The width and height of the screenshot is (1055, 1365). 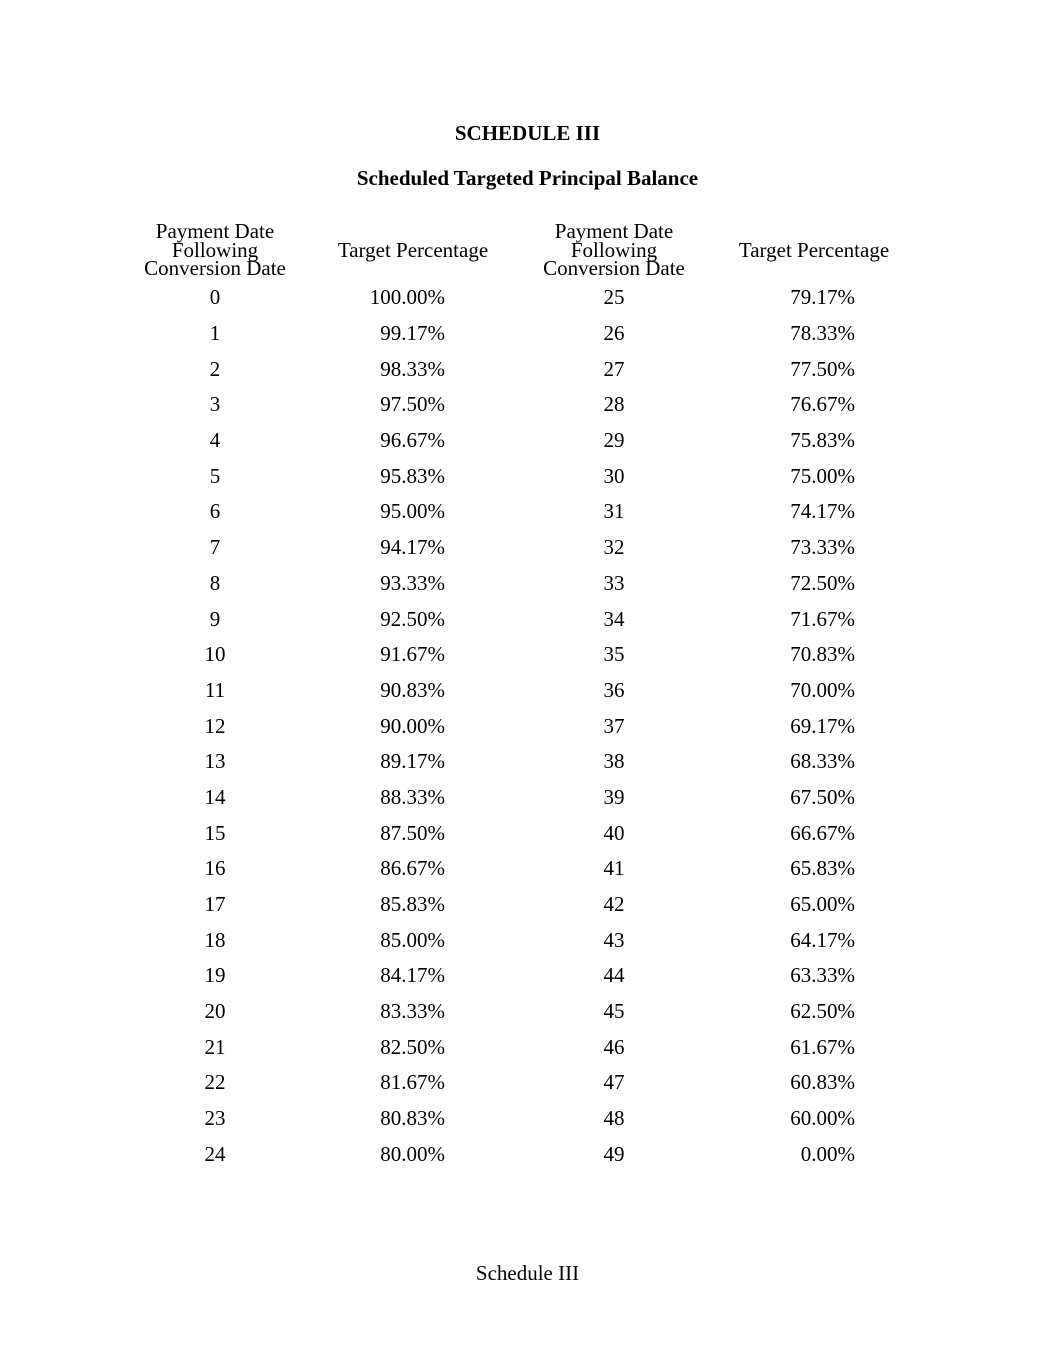 I want to click on payment-date-left-cell: 7, so click(x=215, y=547).